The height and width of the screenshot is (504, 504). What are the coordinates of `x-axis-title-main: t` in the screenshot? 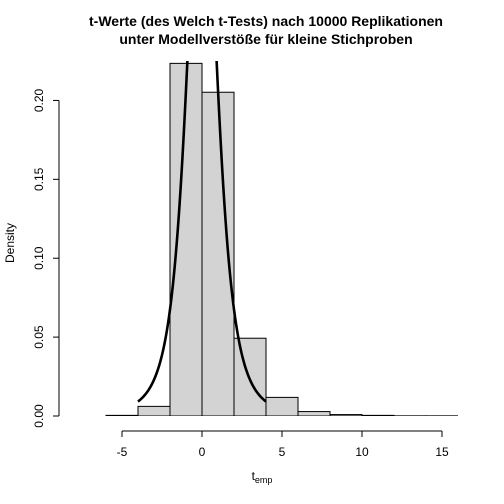 It's located at (254, 476).